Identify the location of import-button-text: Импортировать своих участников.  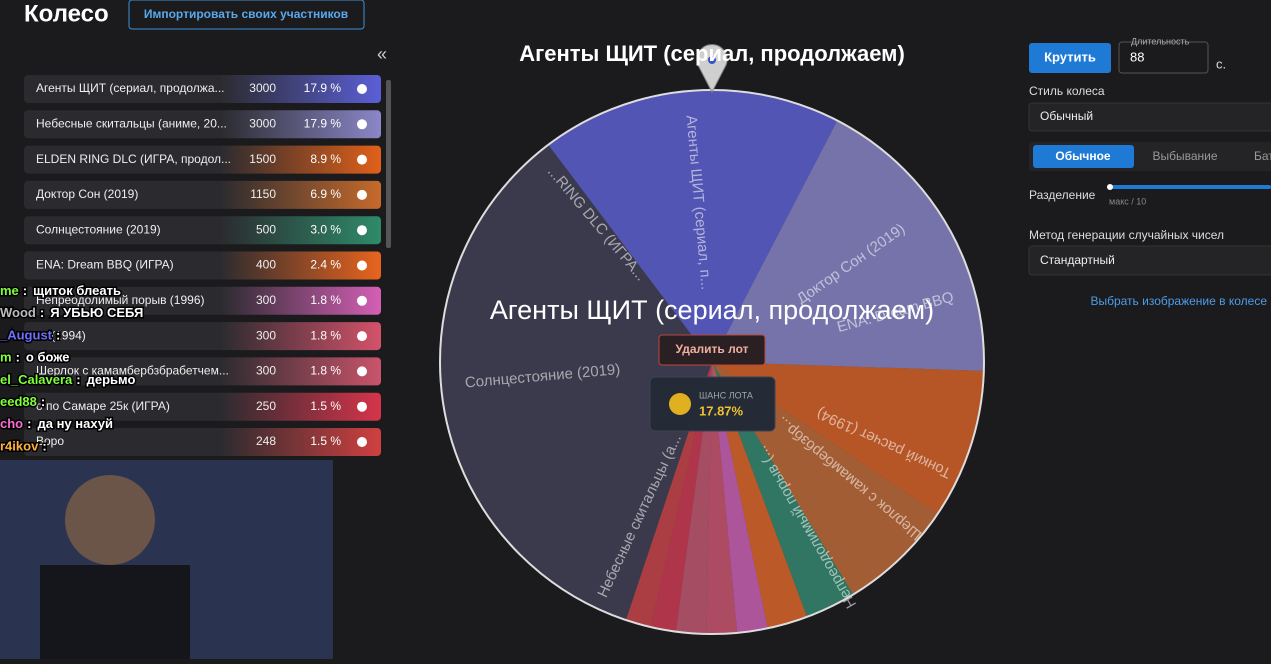
(246, 14).